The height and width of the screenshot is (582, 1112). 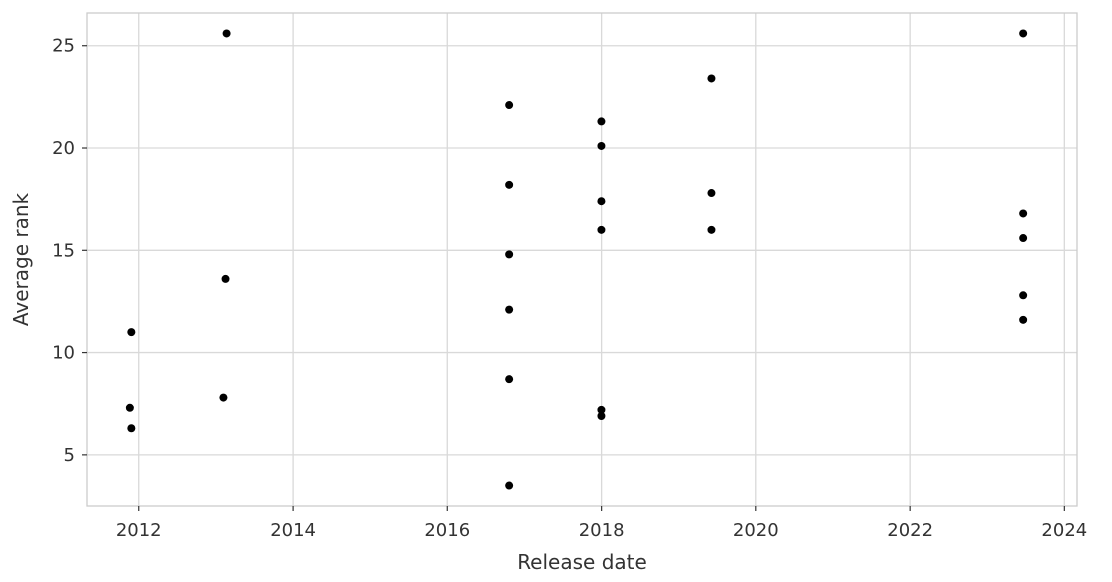 I want to click on y-tick-label: 10, so click(x=63, y=353).